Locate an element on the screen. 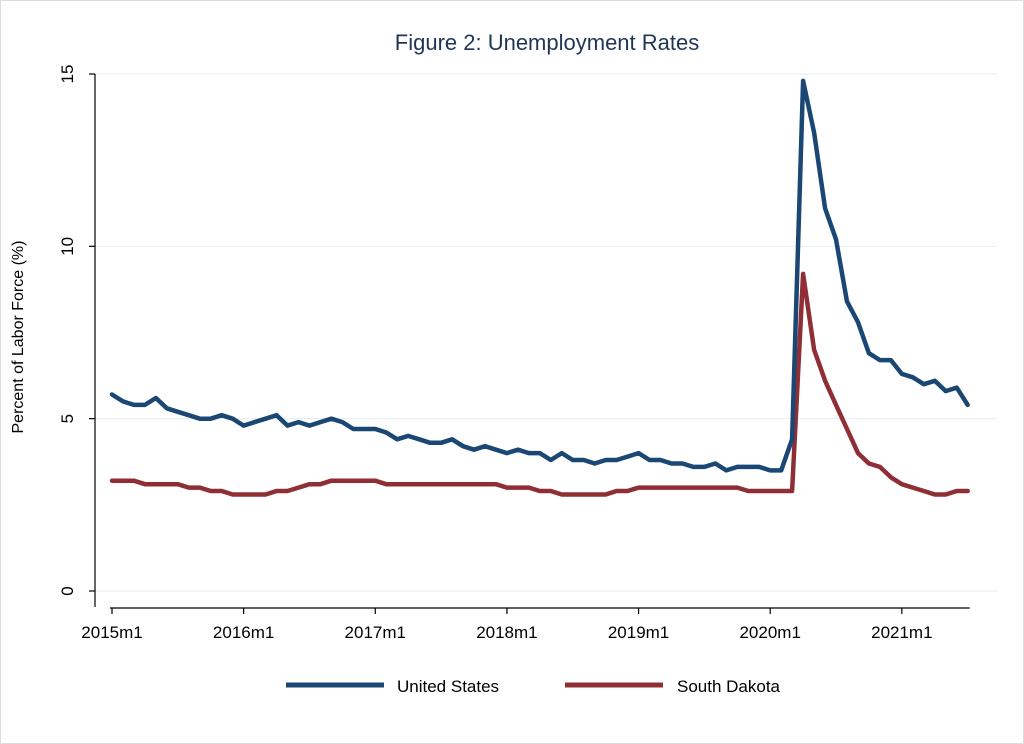 The width and height of the screenshot is (1024, 744). legend-label-south-dakota: South Dakota is located at coordinates (729, 686).